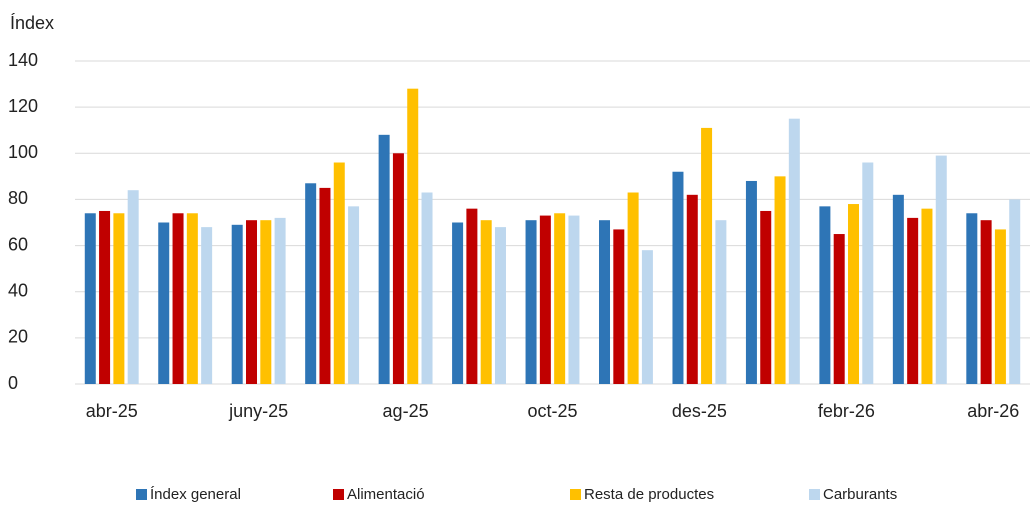 The width and height of the screenshot is (1034, 510). Describe the element at coordinates (18, 244) in the screenshot. I see `y-tick-label: 60` at that location.